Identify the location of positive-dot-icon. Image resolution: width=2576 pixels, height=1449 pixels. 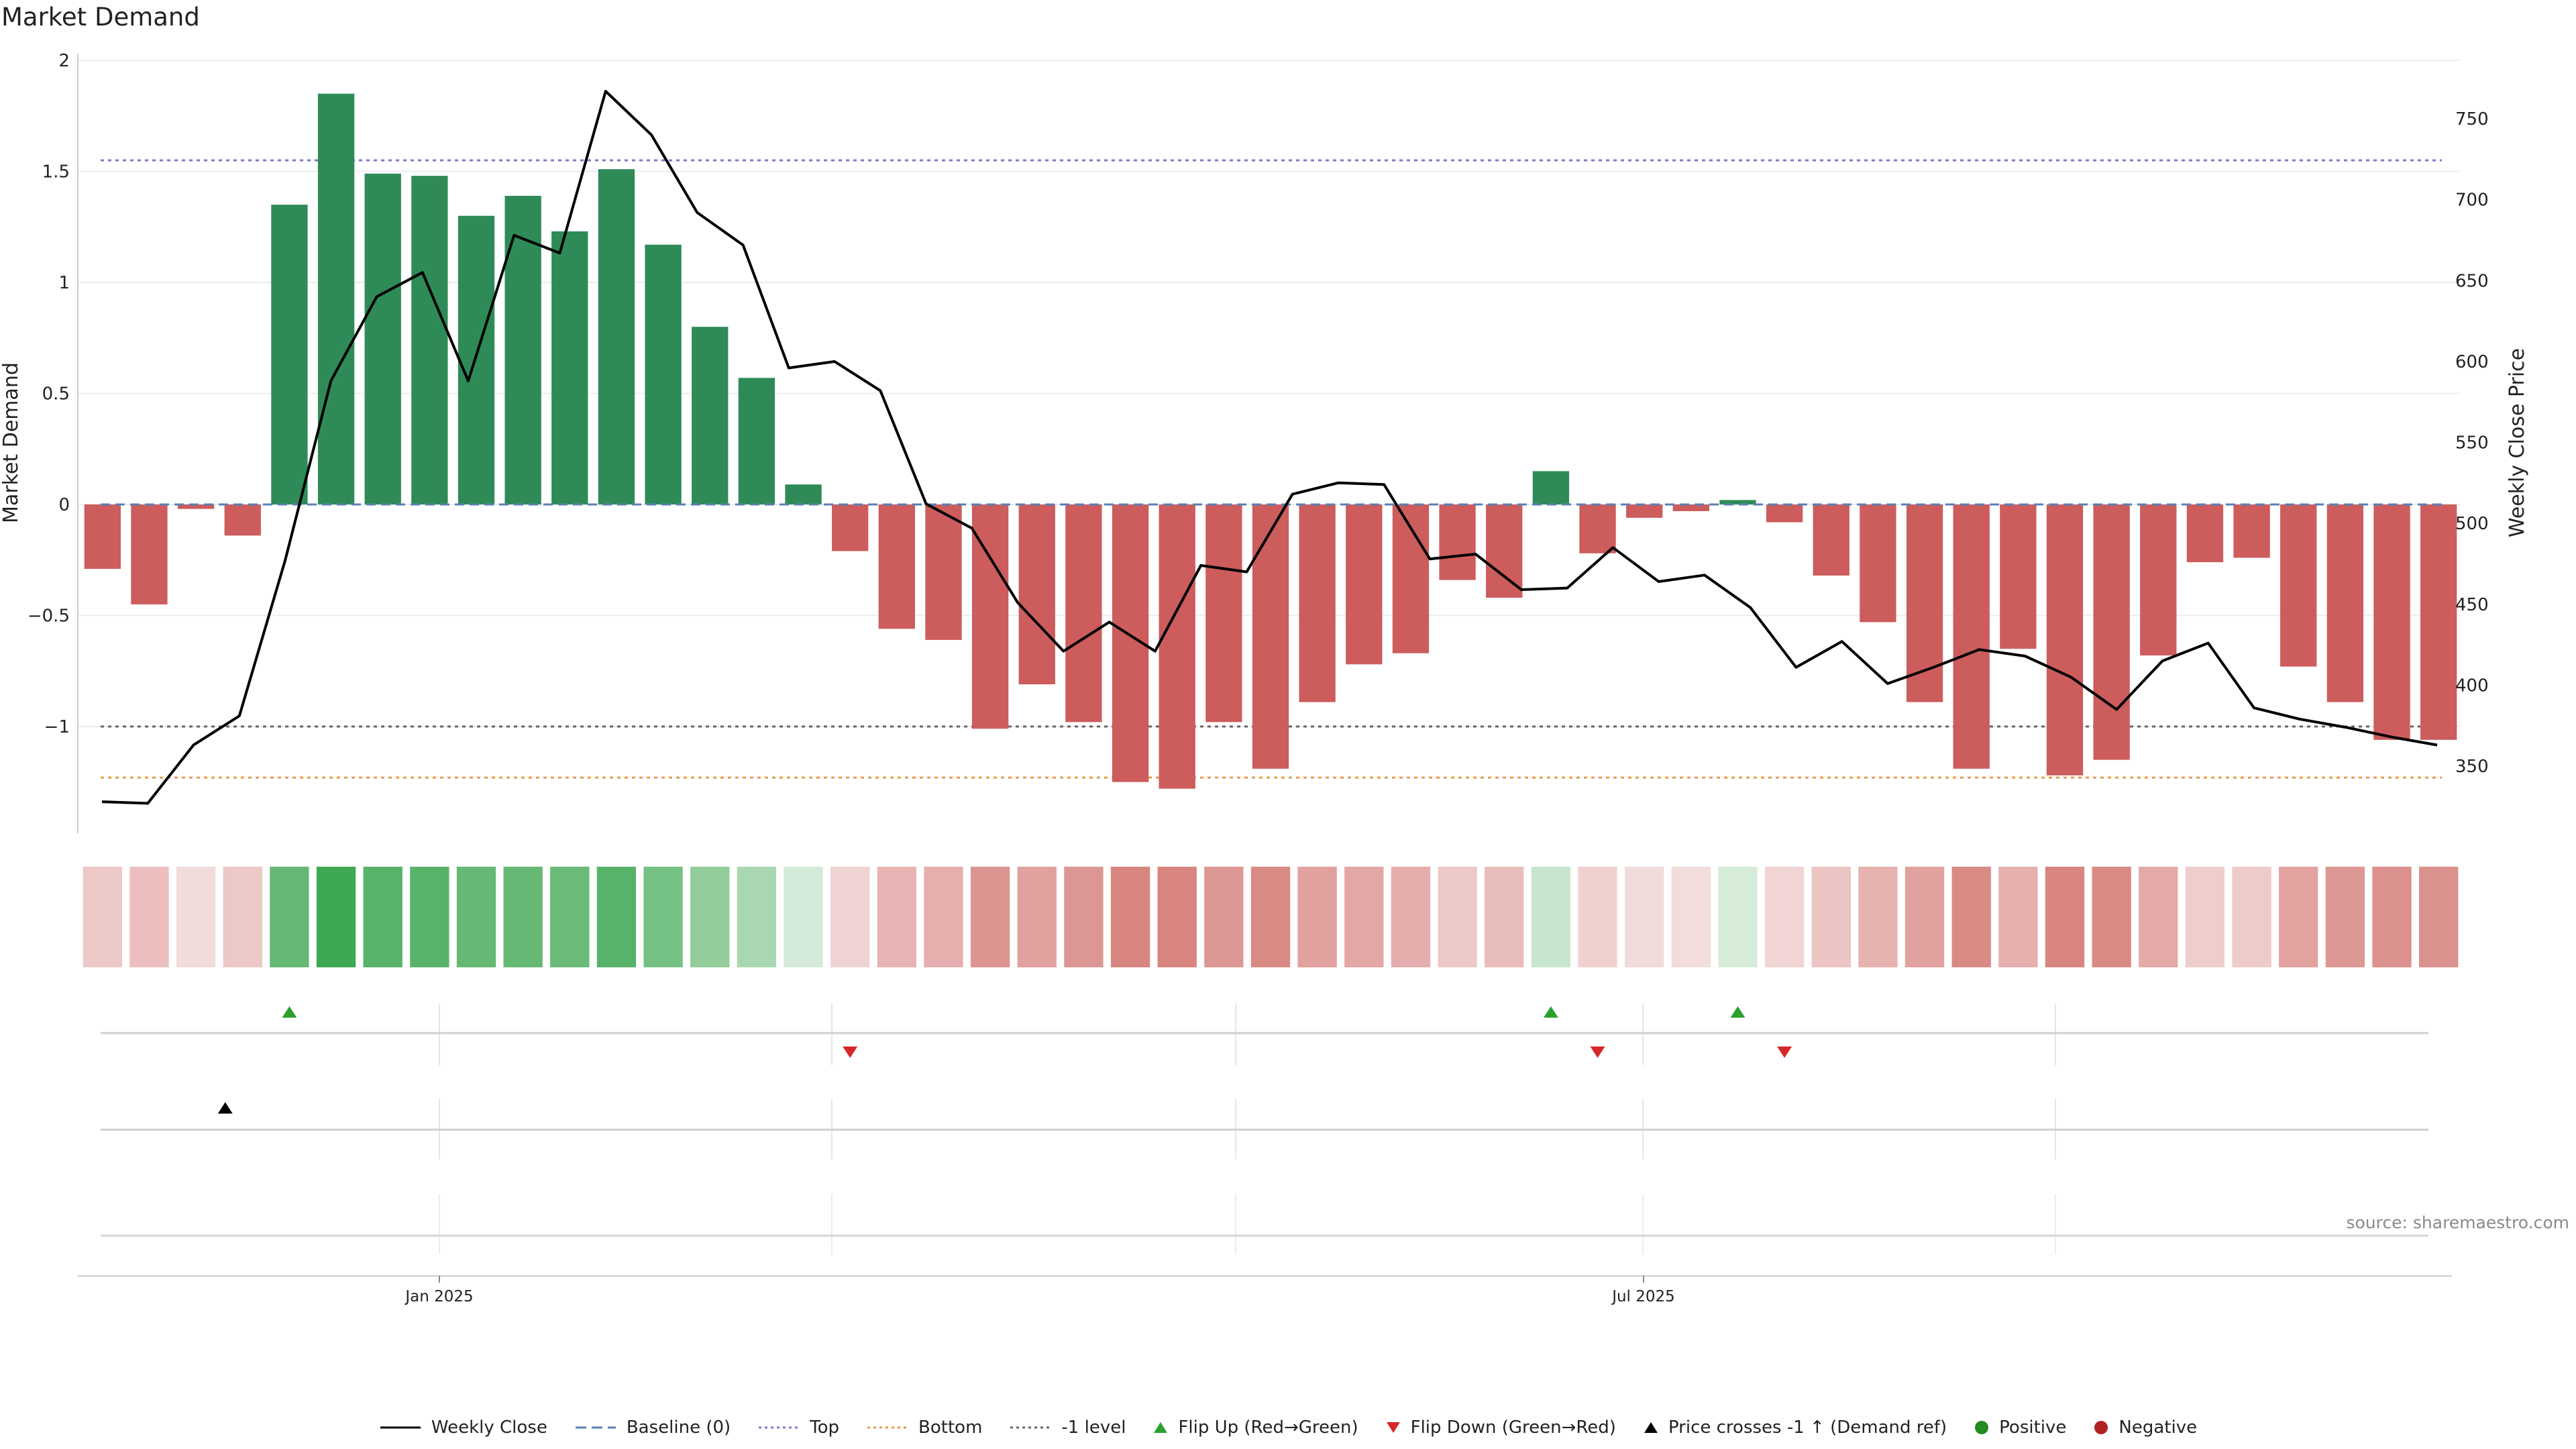
(1982, 1427).